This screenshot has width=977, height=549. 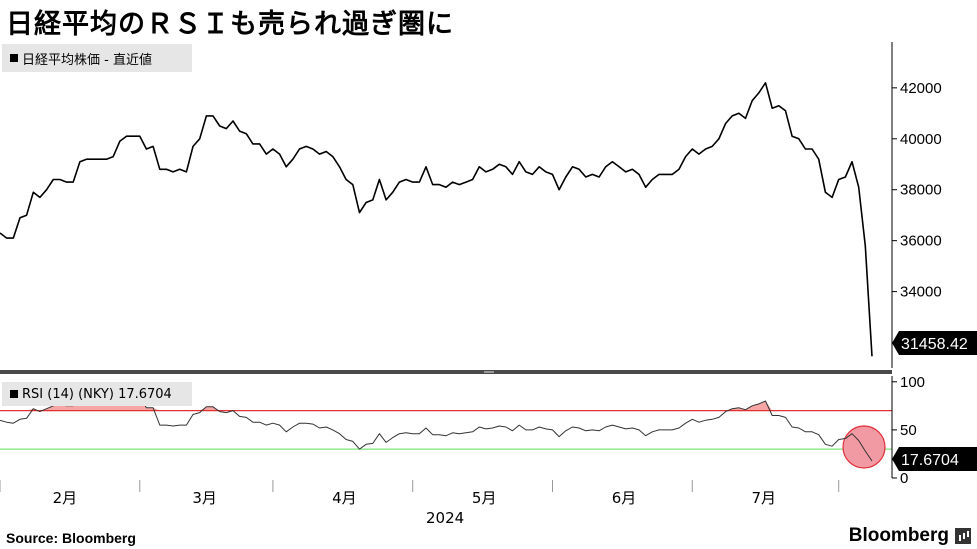 What do you see at coordinates (230, 24) in the screenshot?
I see `chart-title: 日経平均のＲＳＩも売られ過ぎ圏に` at bounding box center [230, 24].